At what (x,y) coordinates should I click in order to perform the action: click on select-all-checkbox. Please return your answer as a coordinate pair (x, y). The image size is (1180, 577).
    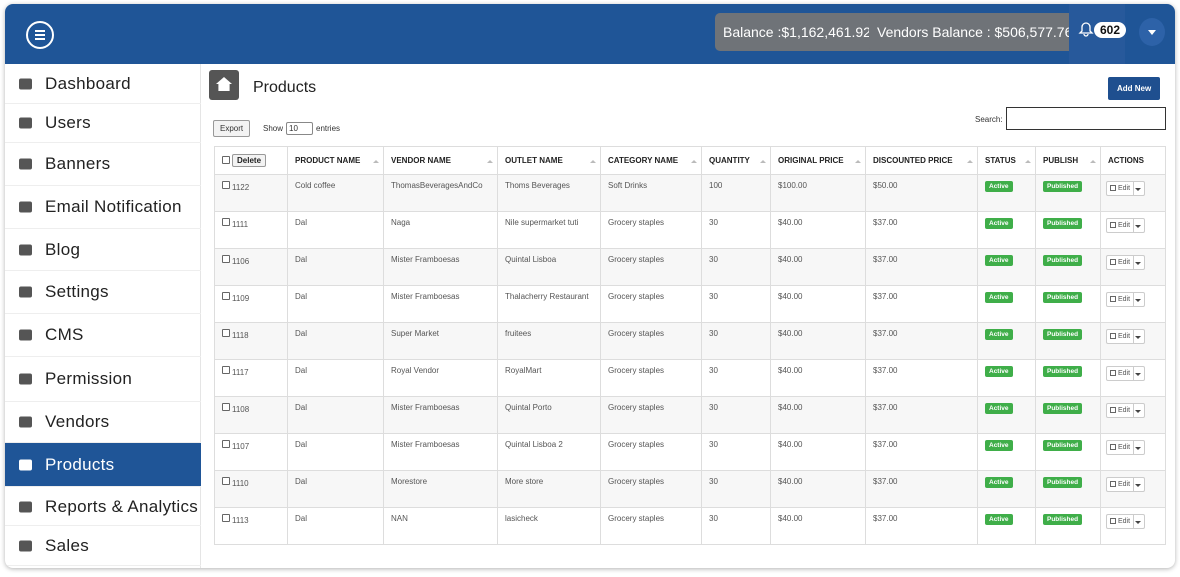
    Looking at the image, I should click on (226, 160).